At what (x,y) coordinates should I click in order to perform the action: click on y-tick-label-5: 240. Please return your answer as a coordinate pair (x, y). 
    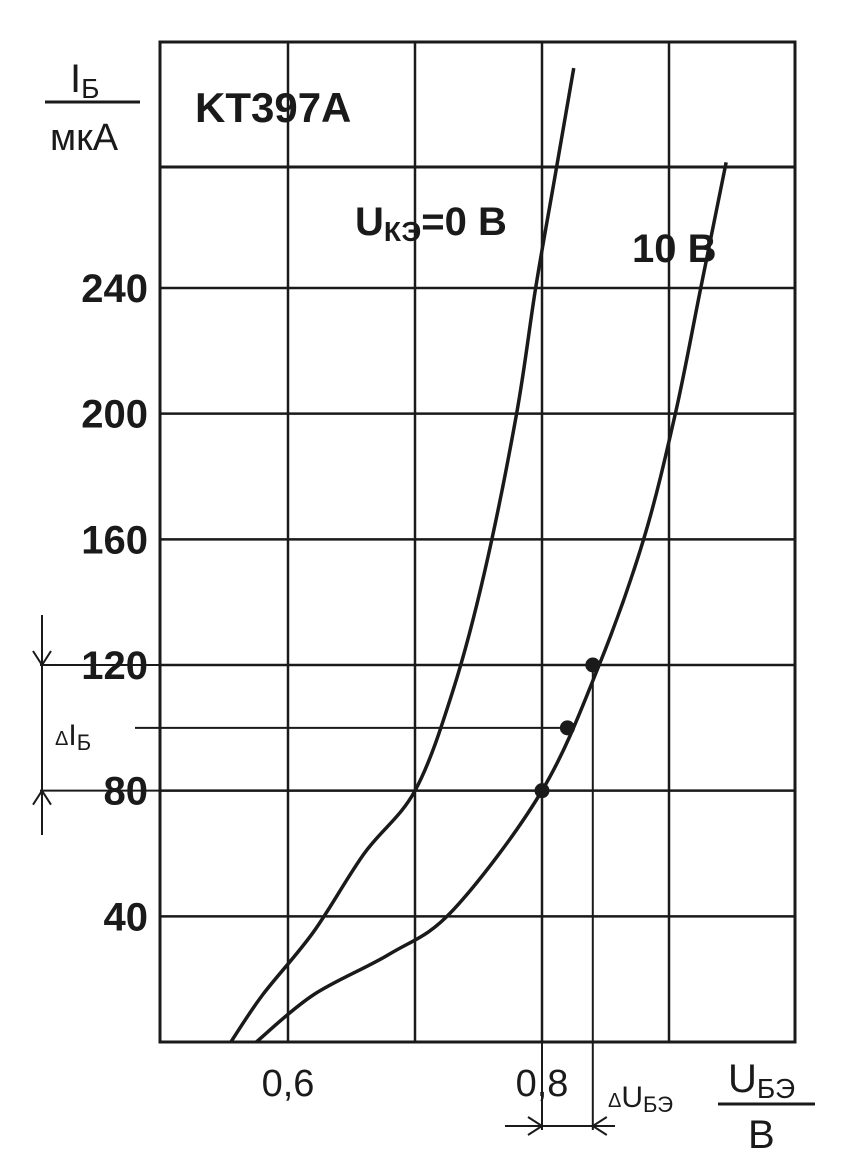
    Looking at the image, I should click on (114, 289).